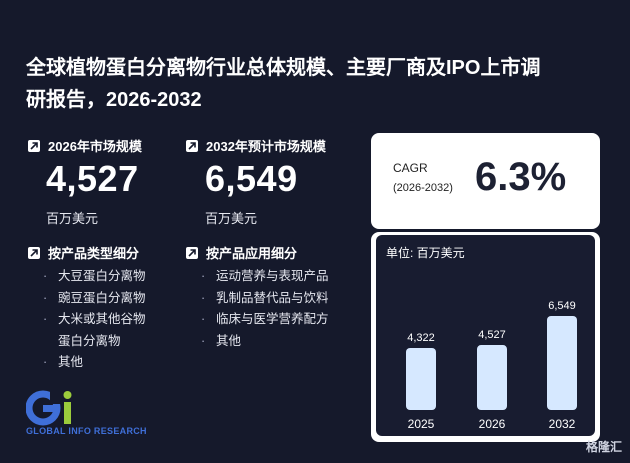  What do you see at coordinates (562, 306) in the screenshot?
I see `bar-value-label: 6,549` at bounding box center [562, 306].